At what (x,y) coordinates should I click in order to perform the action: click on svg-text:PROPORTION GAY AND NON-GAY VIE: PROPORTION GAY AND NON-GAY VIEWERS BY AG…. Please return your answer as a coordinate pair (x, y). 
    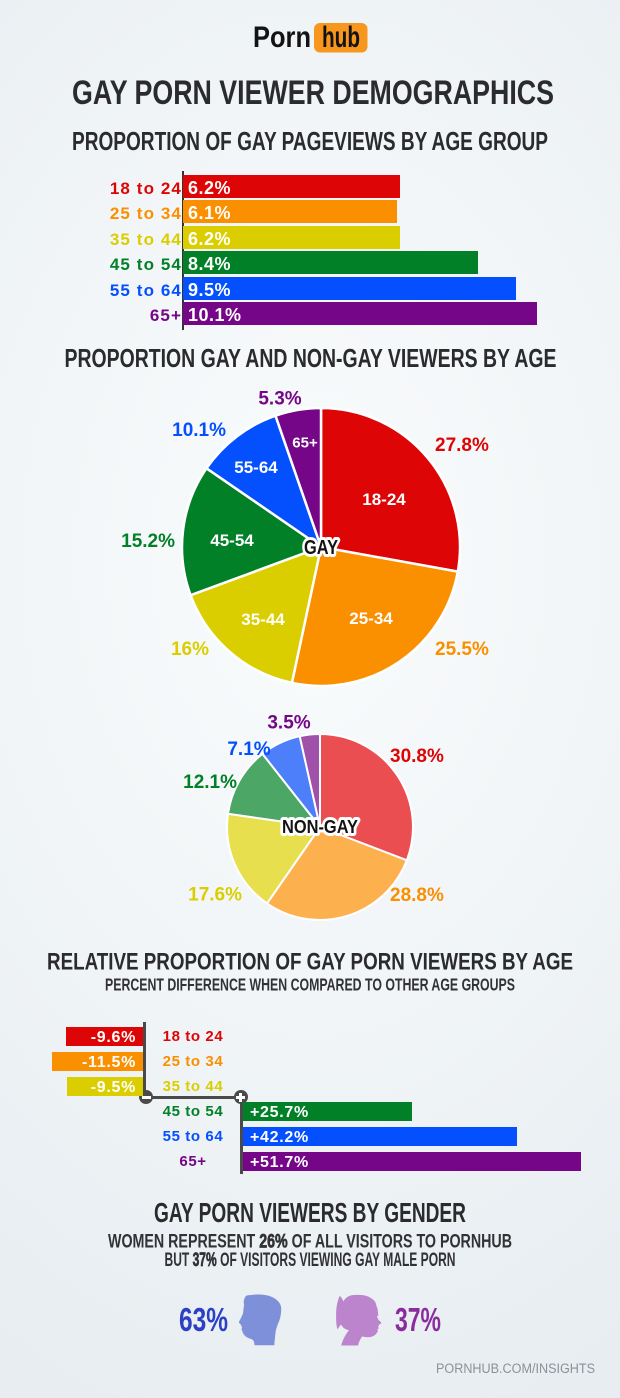
    Looking at the image, I should click on (311, 358).